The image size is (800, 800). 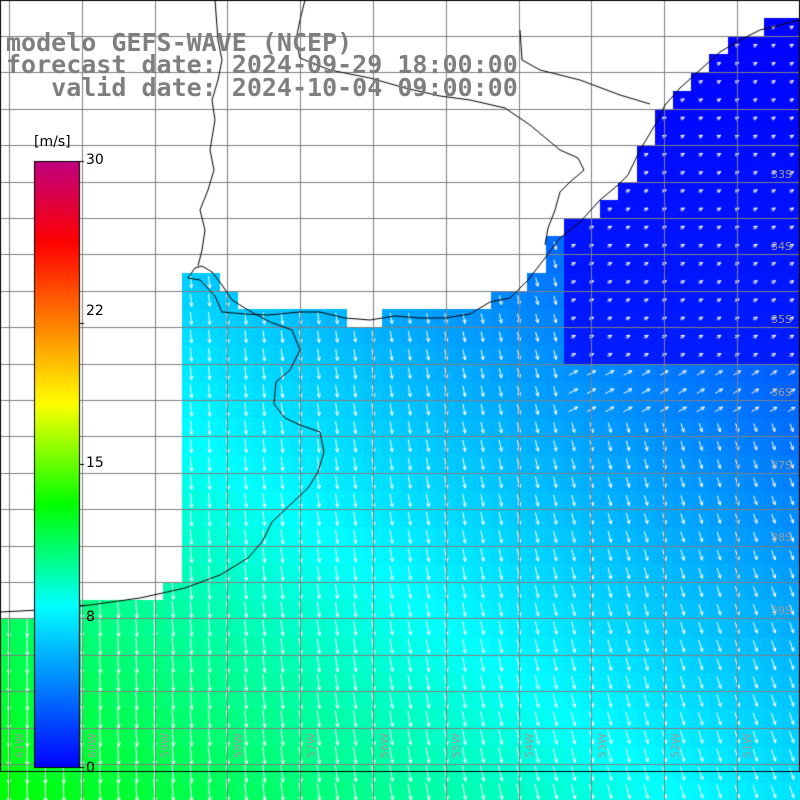 I want to click on colorbar-unit: [m/s], so click(x=52, y=142).